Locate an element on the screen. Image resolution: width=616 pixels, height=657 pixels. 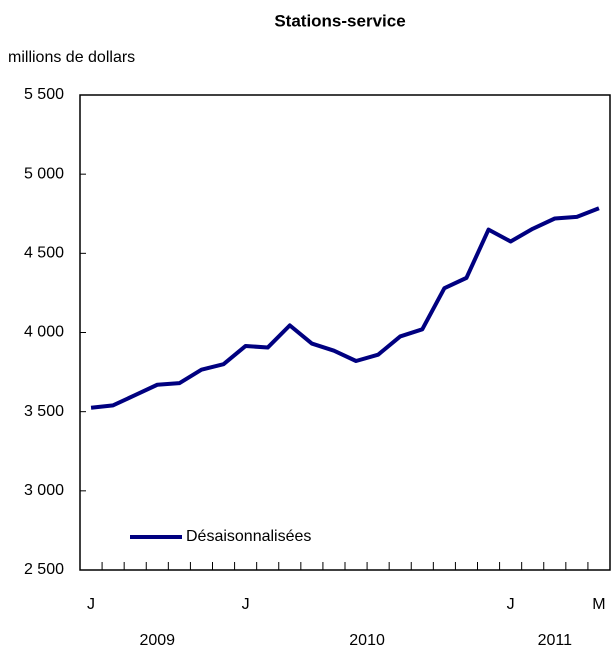
y-tick-label: 3 500 is located at coordinates (44, 411).